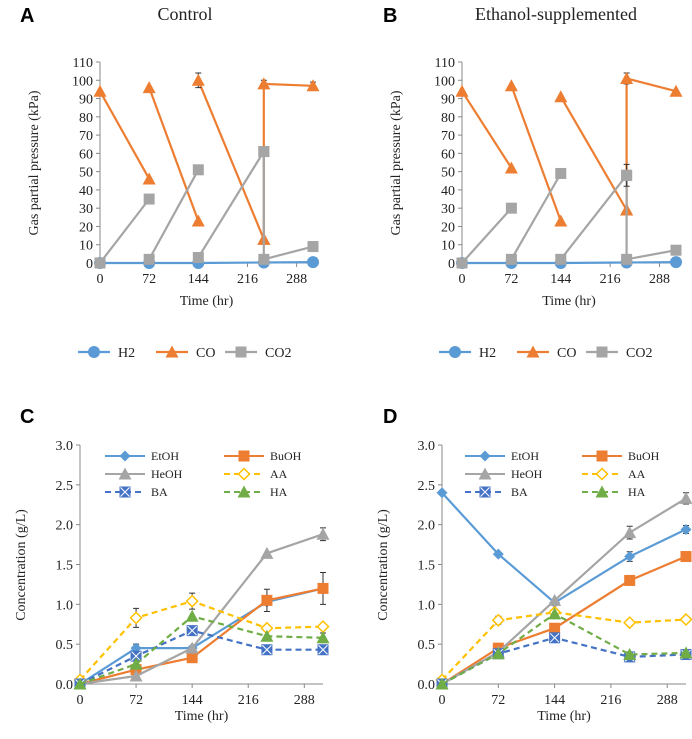 The width and height of the screenshot is (692, 739). Describe the element at coordinates (396, 162) in the screenshot. I see `y-axis-label: Gas partial pressure (kPa)` at that location.